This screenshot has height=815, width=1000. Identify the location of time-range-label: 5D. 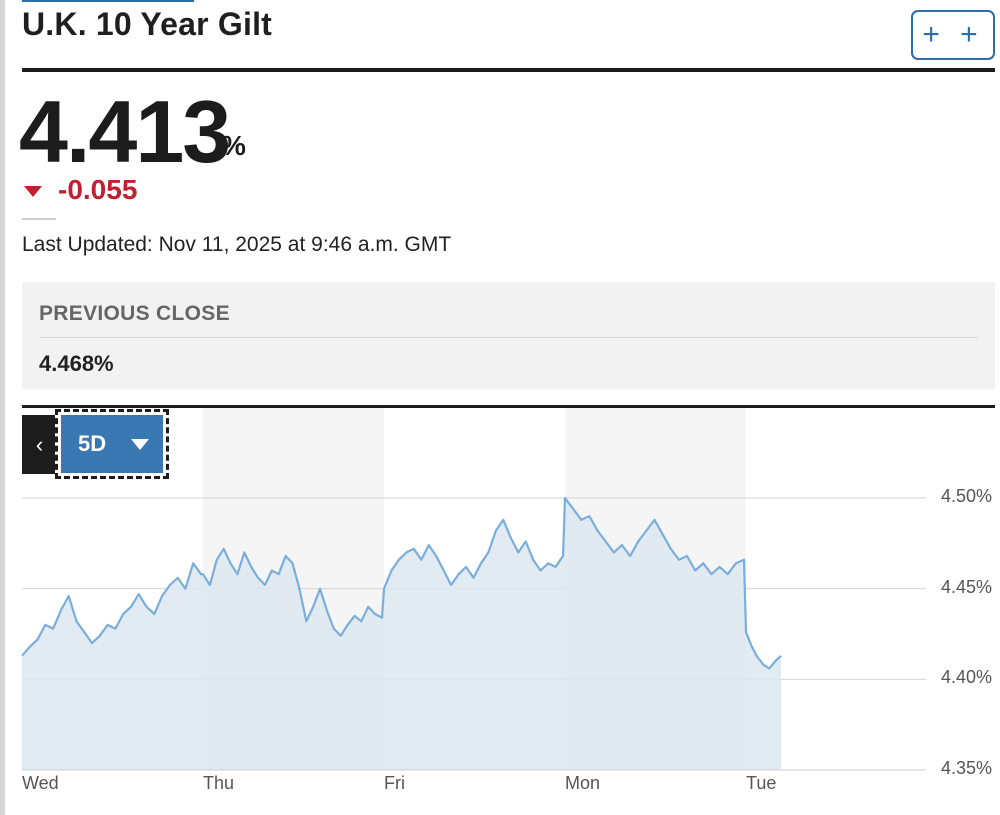
(92, 443).